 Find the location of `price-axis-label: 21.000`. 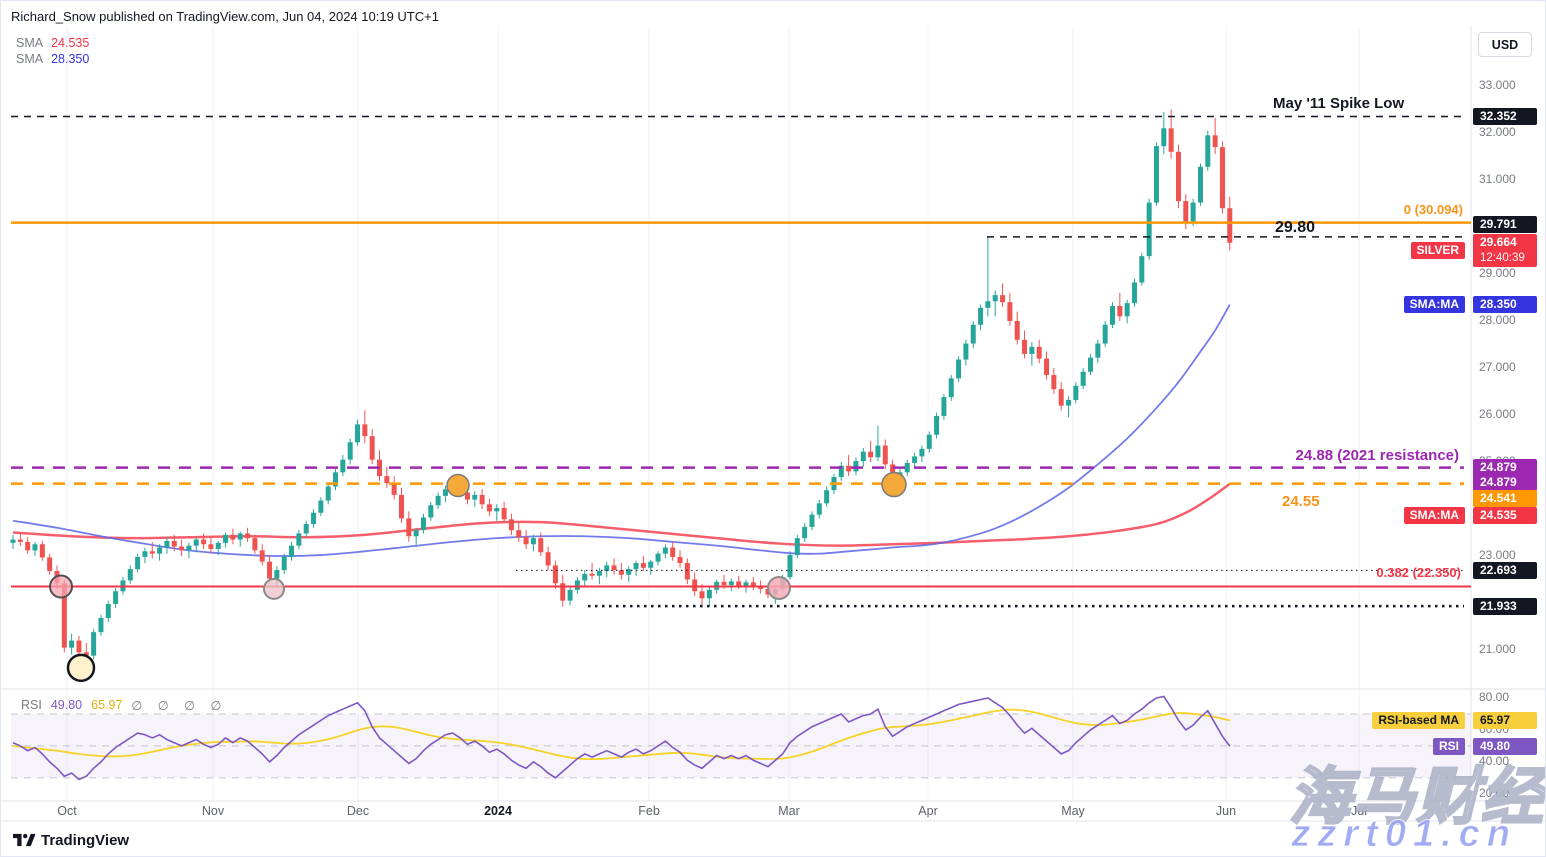

price-axis-label: 21.000 is located at coordinates (1497, 649).